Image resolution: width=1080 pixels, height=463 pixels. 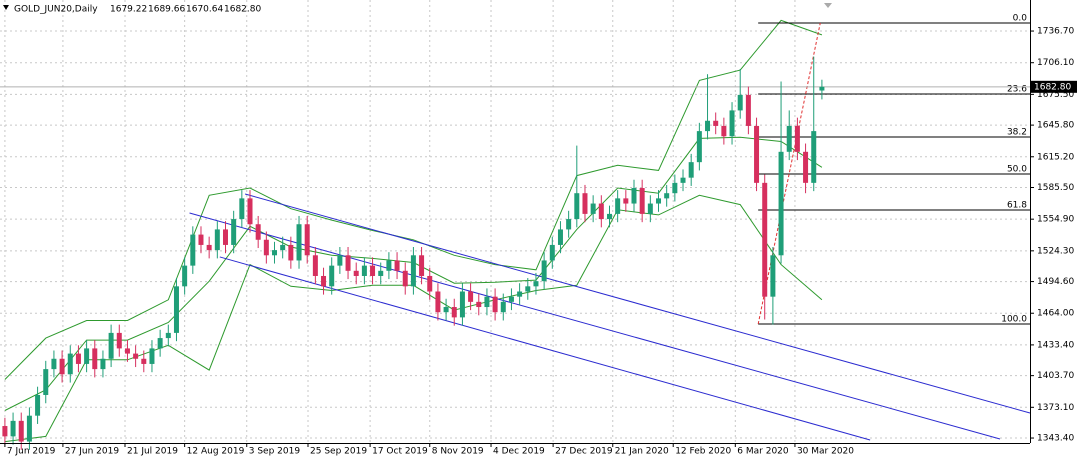 I want to click on x-tick-label: 8 Nov 2019, so click(x=458, y=452).